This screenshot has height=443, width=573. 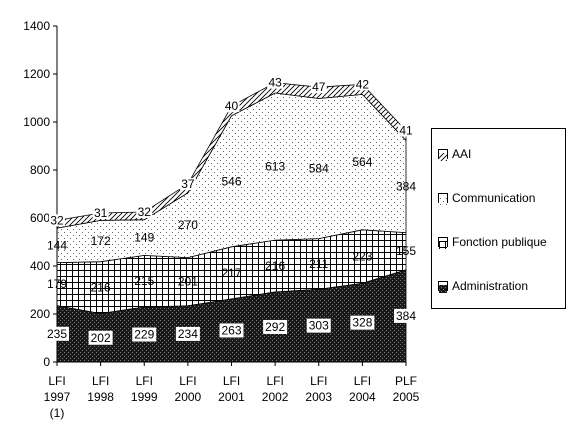 I want to click on data-label-aai: 31, so click(x=101, y=213).